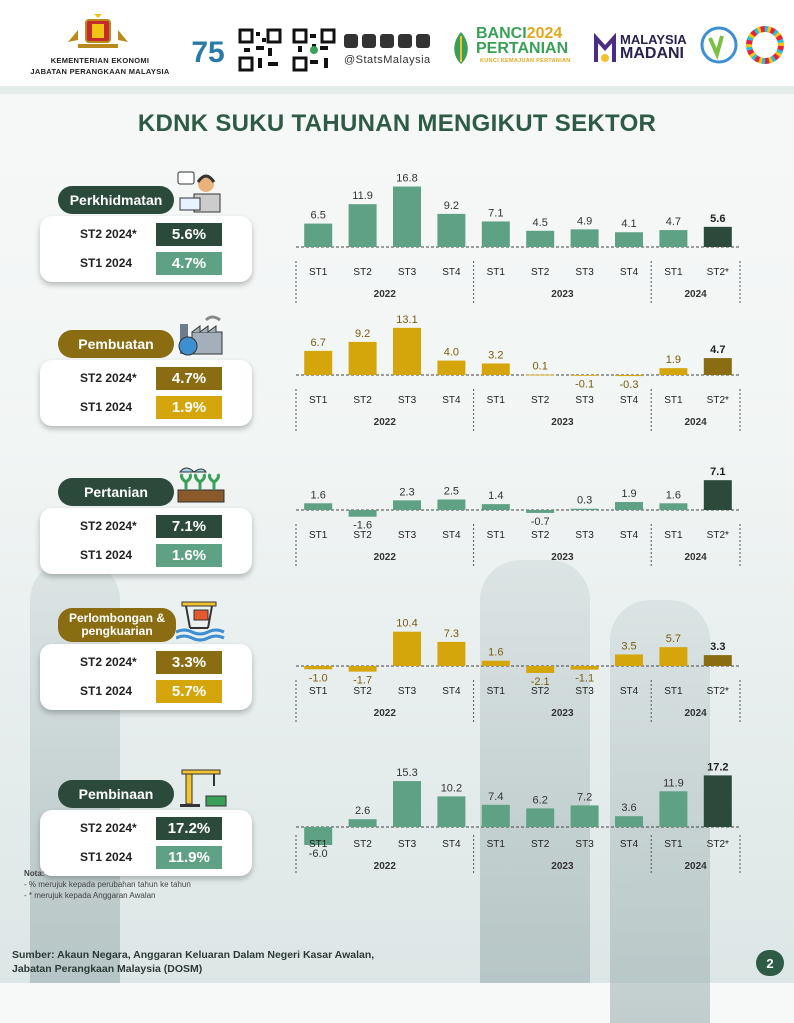  What do you see at coordinates (146, 264) in the screenshot?
I see `st1-row: ST1 2024 4.7%` at bounding box center [146, 264].